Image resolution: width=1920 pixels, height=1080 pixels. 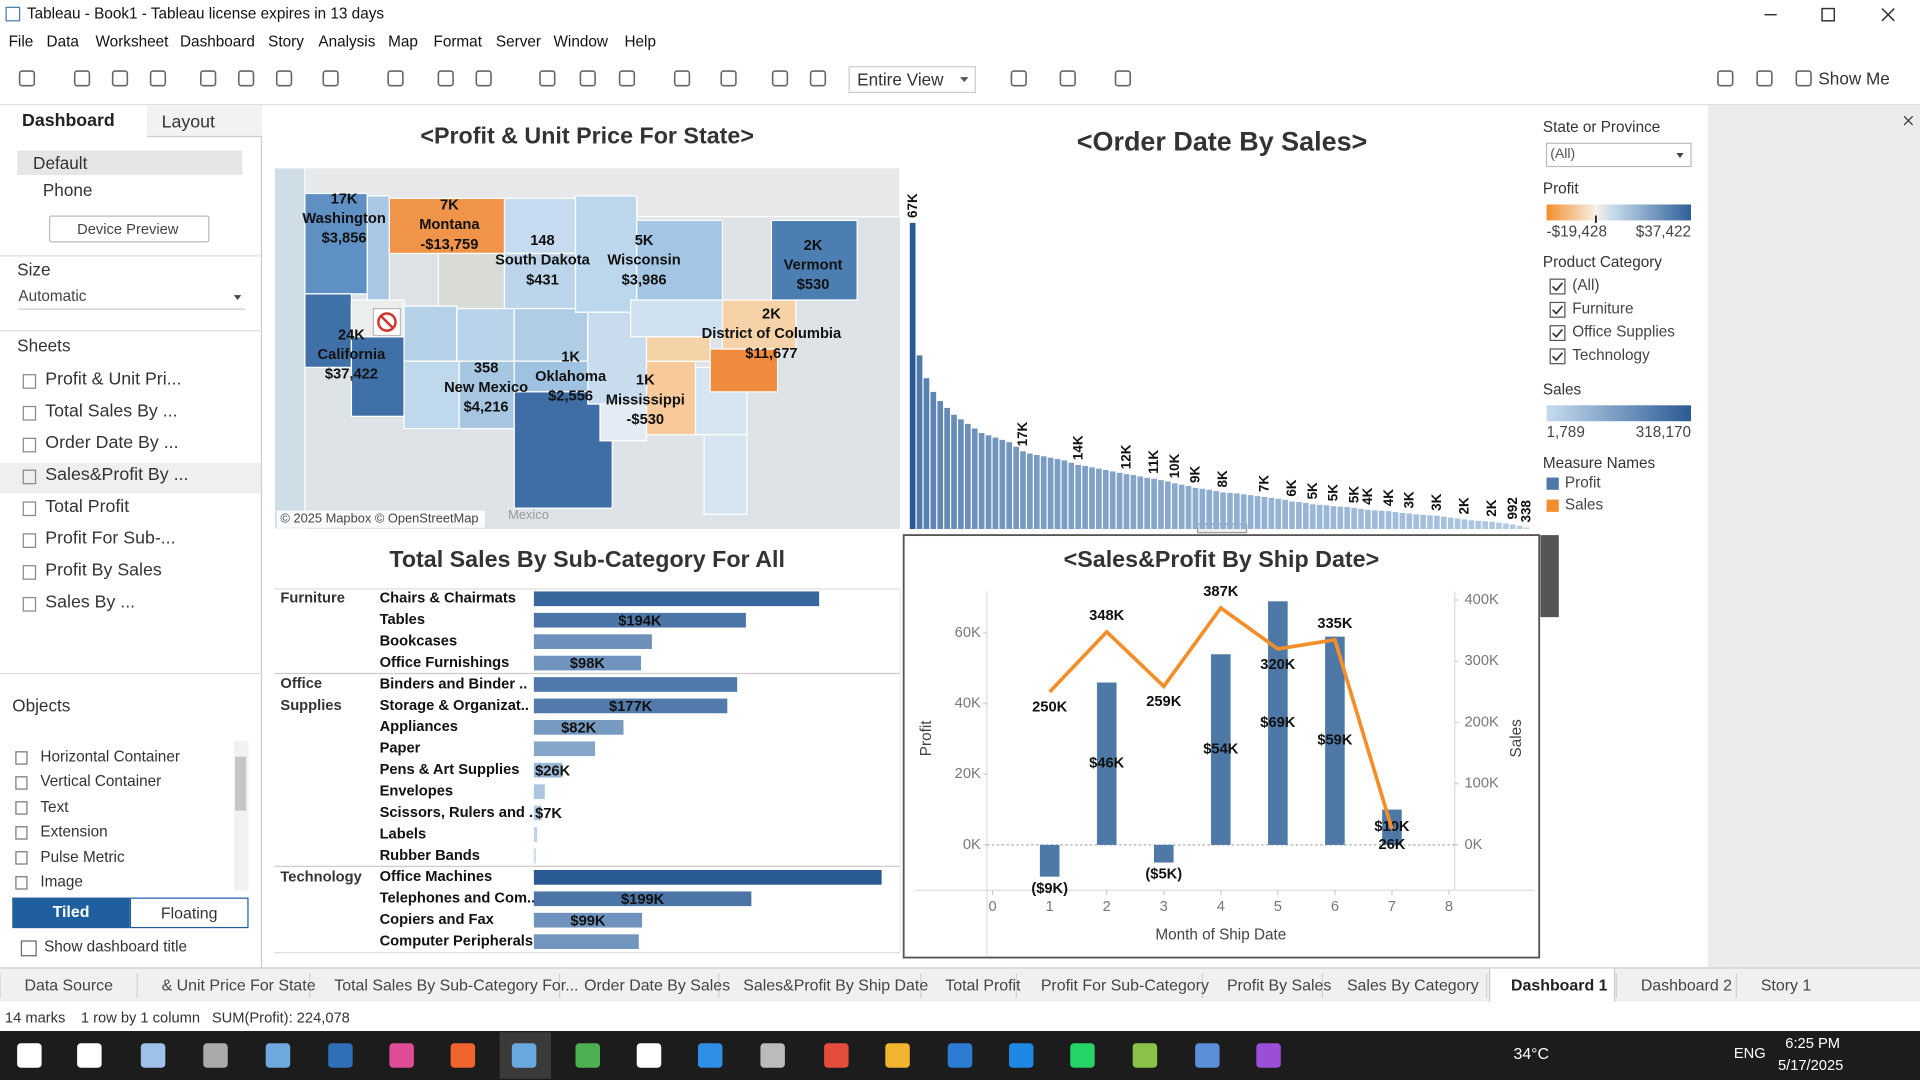 What do you see at coordinates (21, 42) in the screenshot?
I see `menu-item: File` at bounding box center [21, 42].